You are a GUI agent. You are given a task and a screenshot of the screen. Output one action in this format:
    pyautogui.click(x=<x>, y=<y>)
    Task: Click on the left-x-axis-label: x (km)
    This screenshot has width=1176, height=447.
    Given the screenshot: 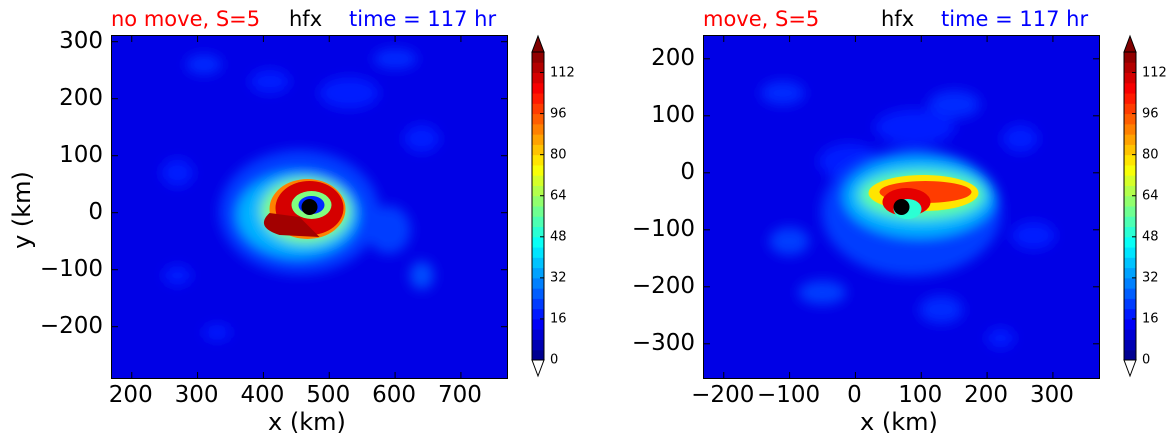 What is the action you would take?
    pyautogui.click(x=307, y=422)
    